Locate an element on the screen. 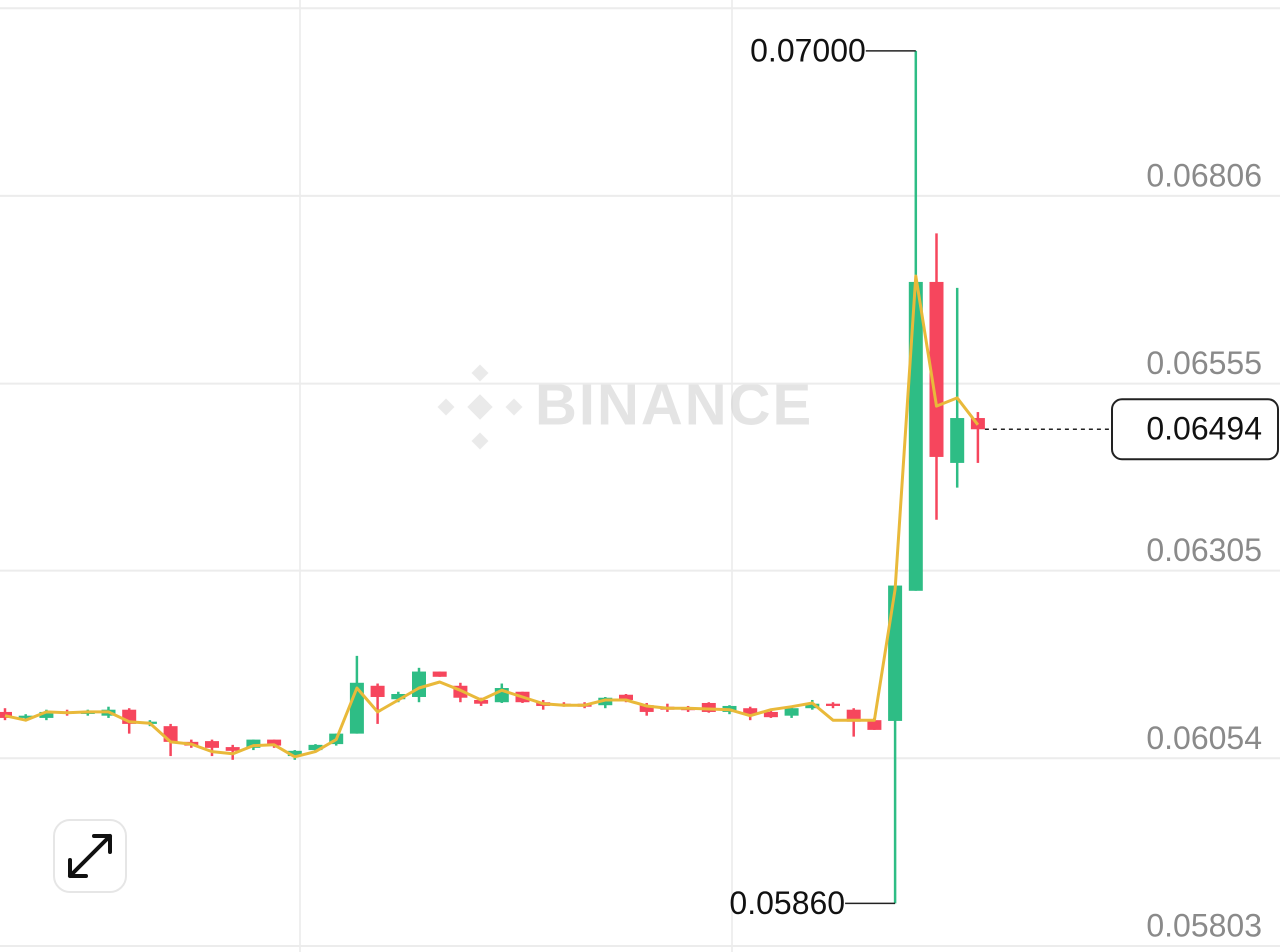 This screenshot has height=952, width=1280. high-marker-label: 0.07000 is located at coordinates (808, 50).